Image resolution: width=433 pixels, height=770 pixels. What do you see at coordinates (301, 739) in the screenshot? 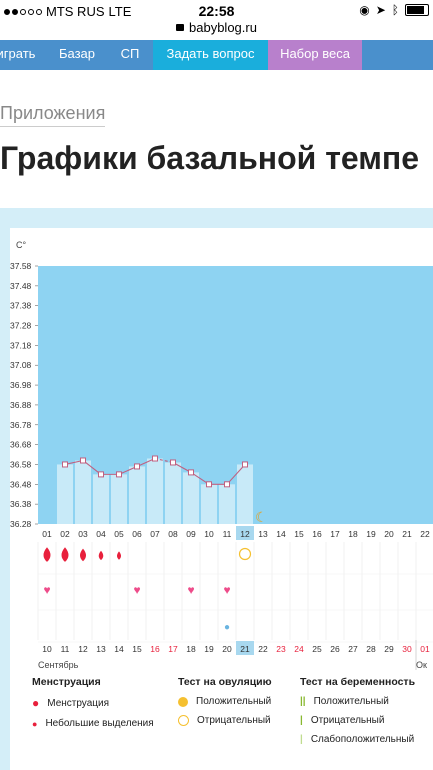
I see `light-bar-icon: |` at bounding box center [301, 739].